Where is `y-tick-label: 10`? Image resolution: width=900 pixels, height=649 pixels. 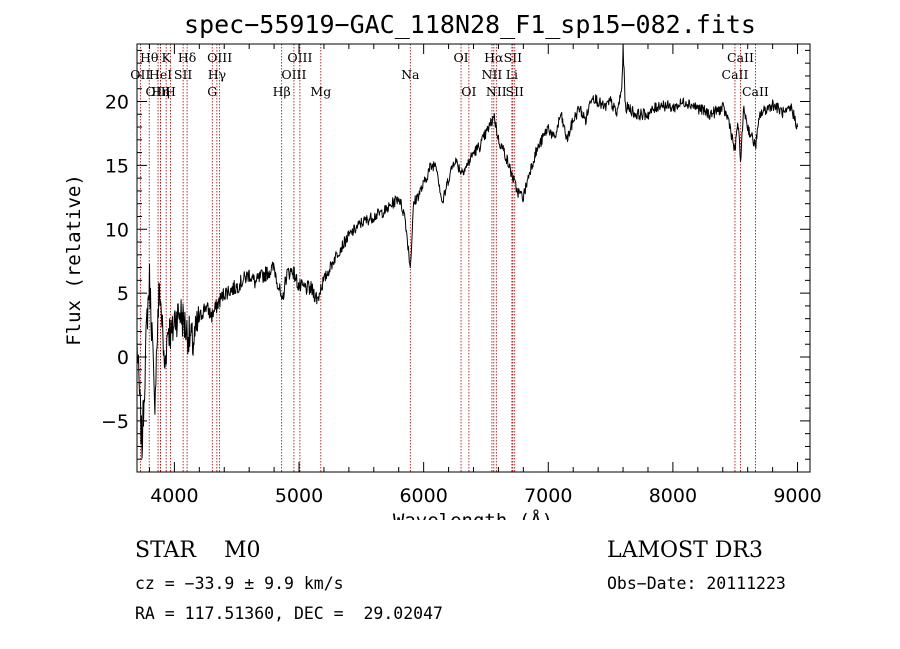
y-tick-label: 10 is located at coordinates (117, 230).